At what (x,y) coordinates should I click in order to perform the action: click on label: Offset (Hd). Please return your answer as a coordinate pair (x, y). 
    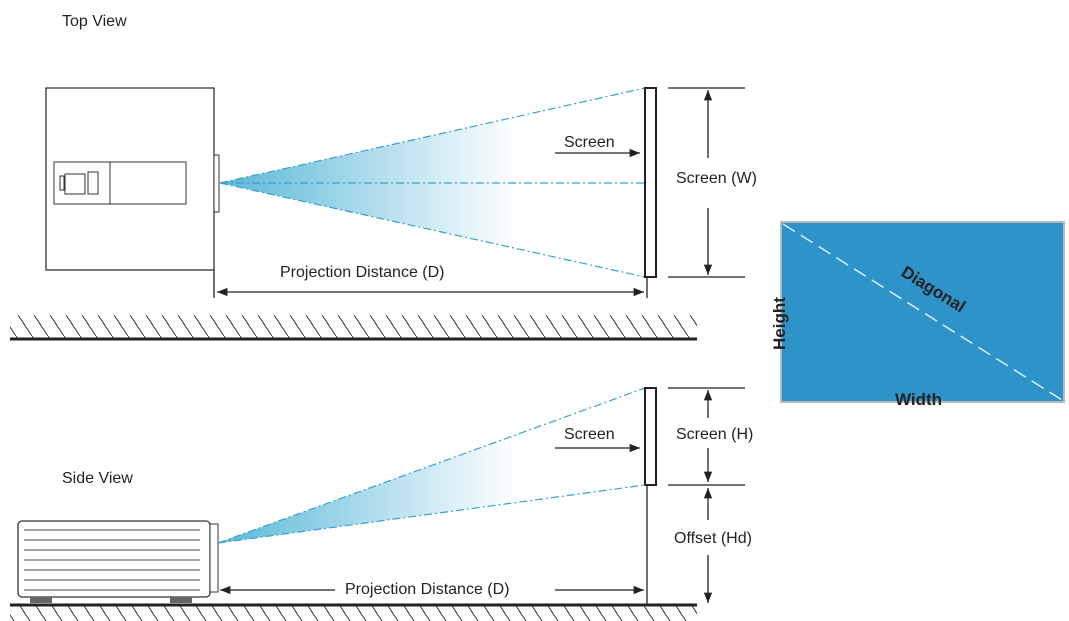
    Looking at the image, I should click on (713, 538).